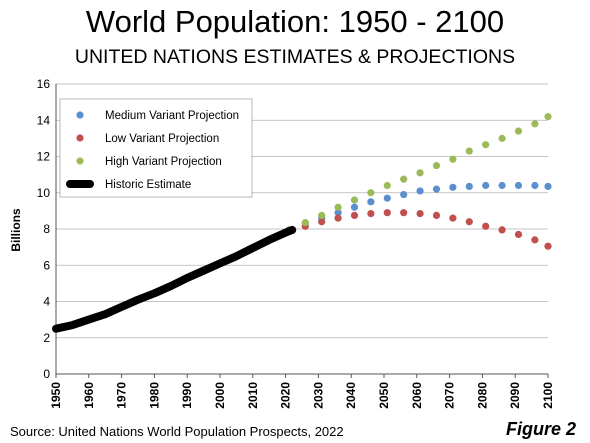 Image resolution: width=590 pixels, height=443 pixels. What do you see at coordinates (515, 395) in the screenshot?
I see `x-tick-label: 2090` at bounding box center [515, 395].